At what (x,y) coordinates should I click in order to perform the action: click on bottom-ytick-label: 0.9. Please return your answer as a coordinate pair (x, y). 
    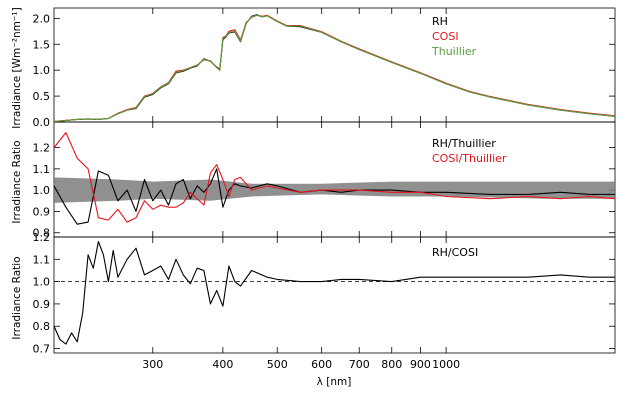
    Looking at the image, I should click on (42, 304).